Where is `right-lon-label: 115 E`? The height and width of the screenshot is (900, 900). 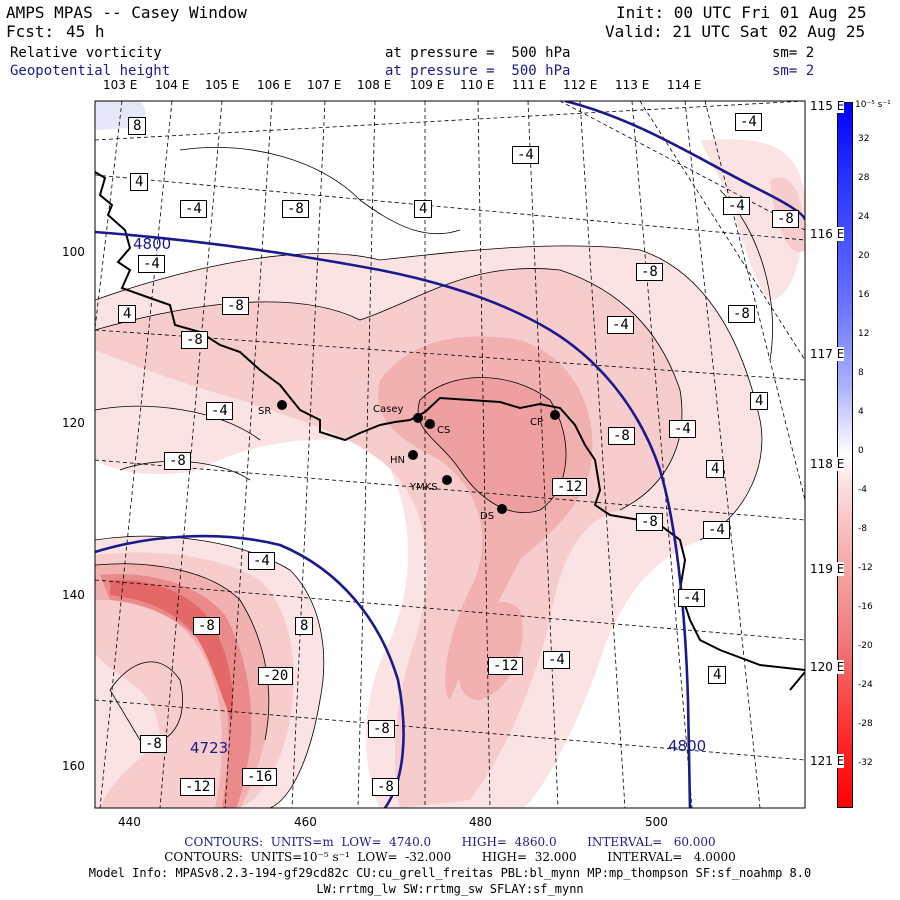 right-lon-label: 115 E is located at coordinates (827, 106).